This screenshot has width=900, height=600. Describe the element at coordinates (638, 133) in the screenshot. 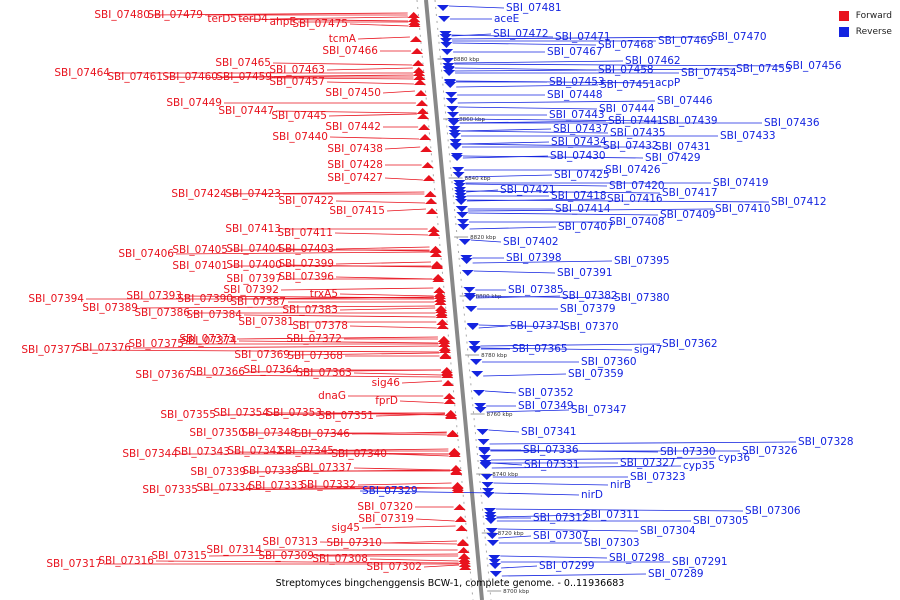

I see `reverse-gene-label: SBI_07435` at that location.